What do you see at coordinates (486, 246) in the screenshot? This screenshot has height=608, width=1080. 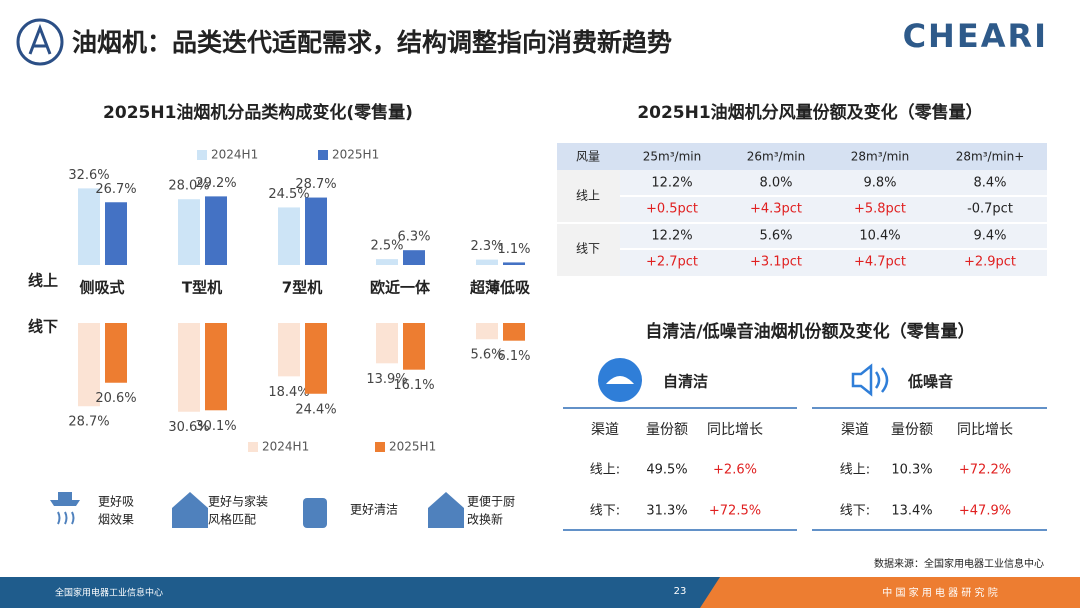 I see `value-label: 2.3%` at bounding box center [486, 246].